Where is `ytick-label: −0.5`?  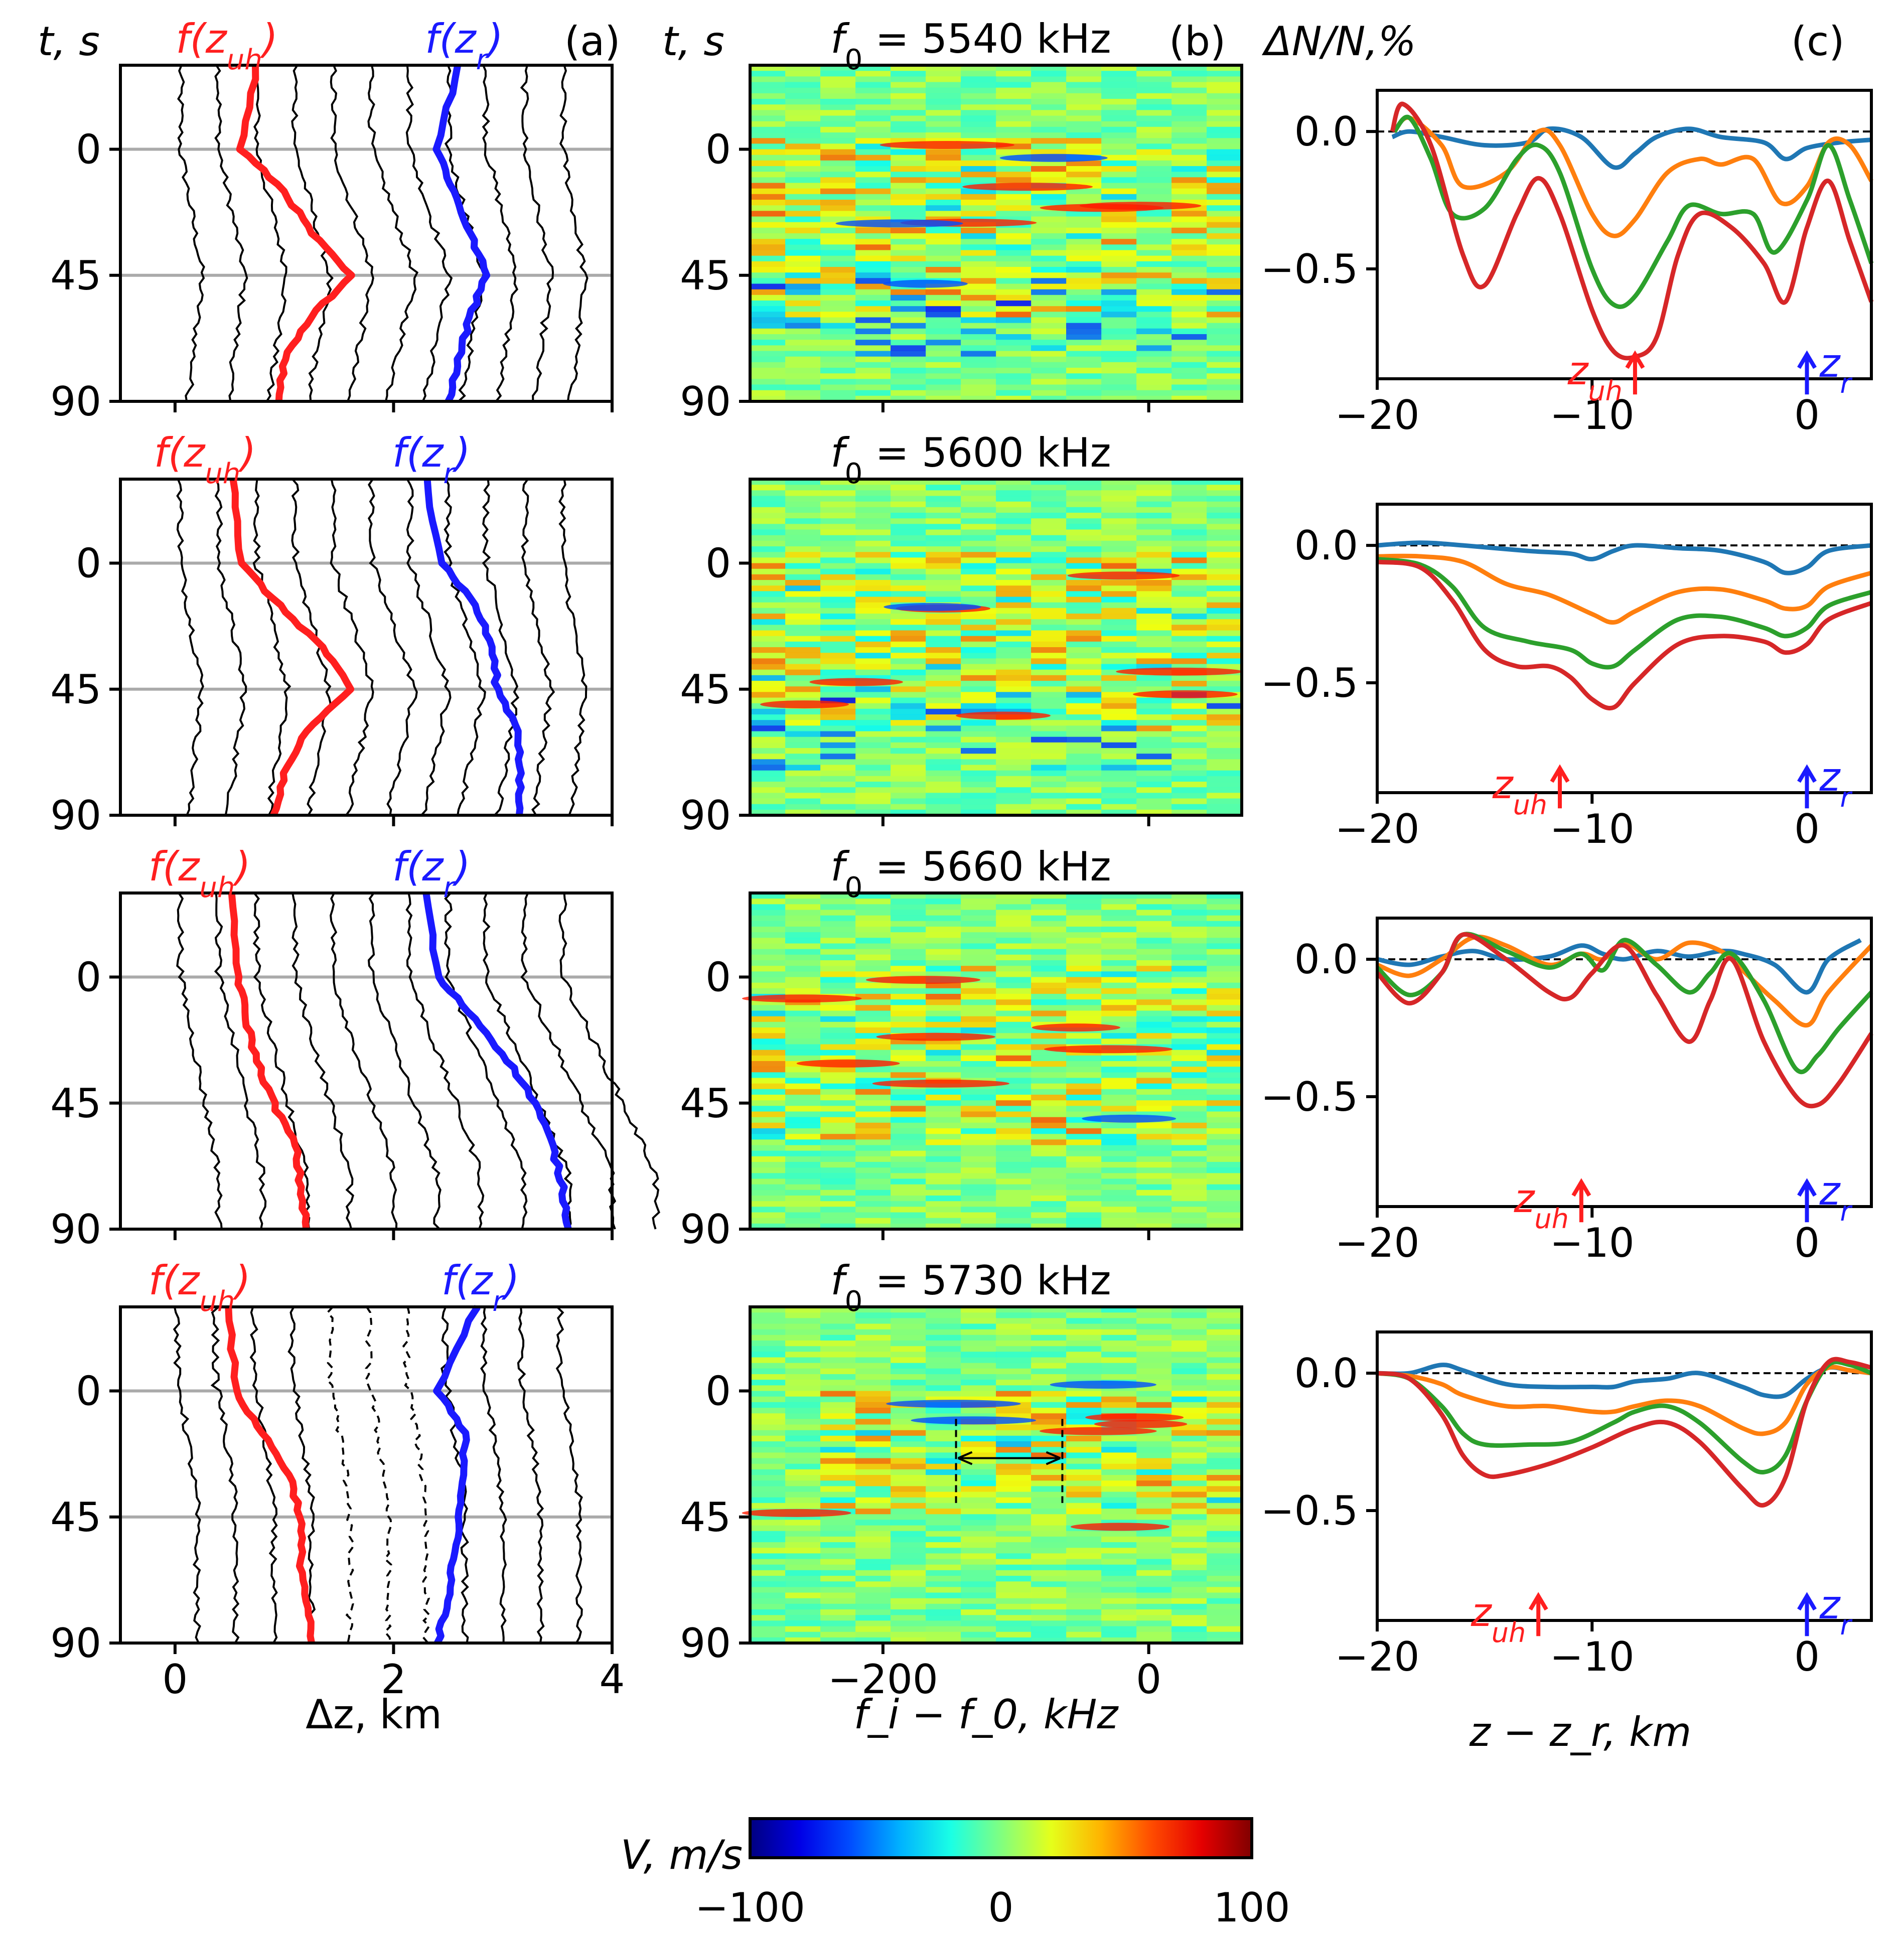 ytick-label: −0.5 is located at coordinates (1309, 1097).